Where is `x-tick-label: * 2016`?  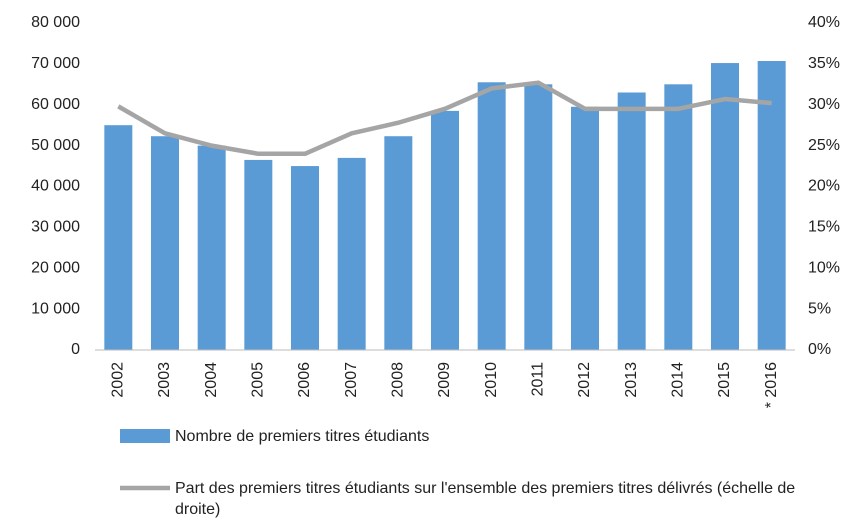 x-tick-label: * 2016 is located at coordinates (771, 385).